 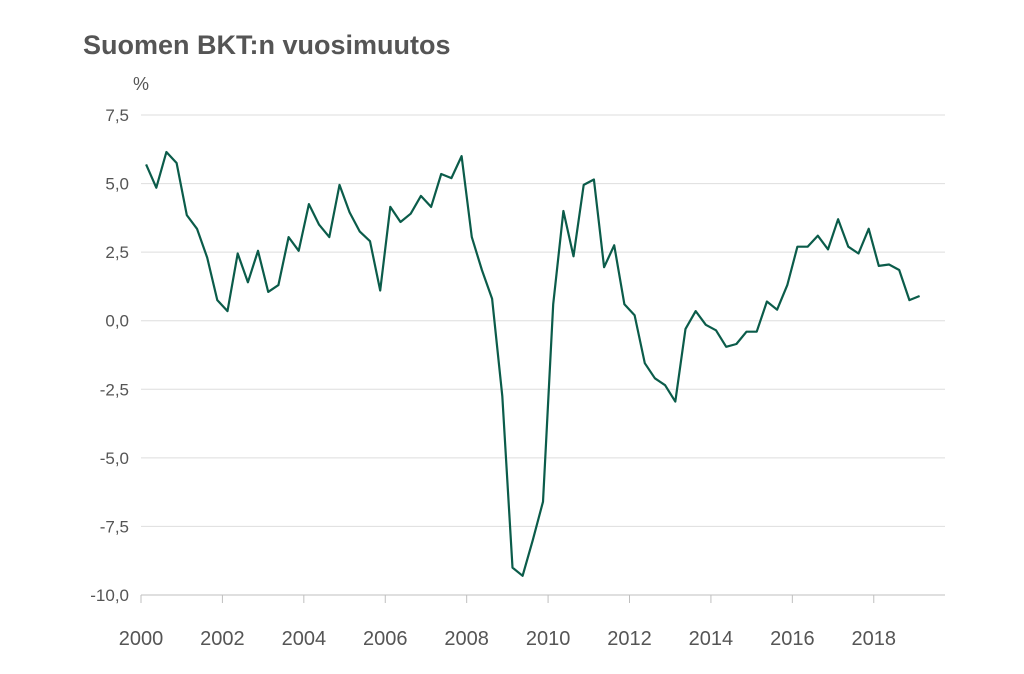 What do you see at coordinates (507, 622) in the screenshot?
I see `x-axis-ticks: 2000 2002 2004 2006 2008 2010 2012 2014 2016 2018` at bounding box center [507, 622].